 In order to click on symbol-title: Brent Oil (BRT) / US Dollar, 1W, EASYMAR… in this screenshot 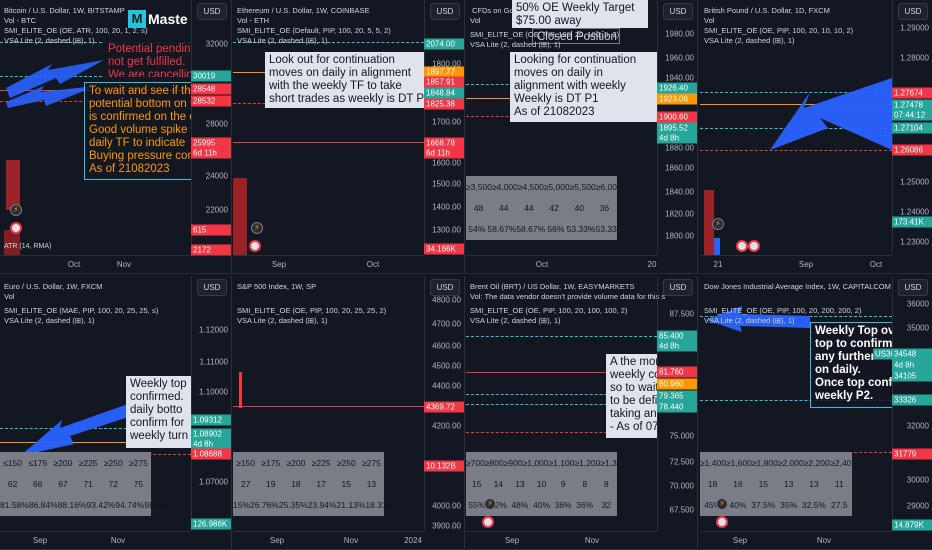, I will do `click(552, 286)`.